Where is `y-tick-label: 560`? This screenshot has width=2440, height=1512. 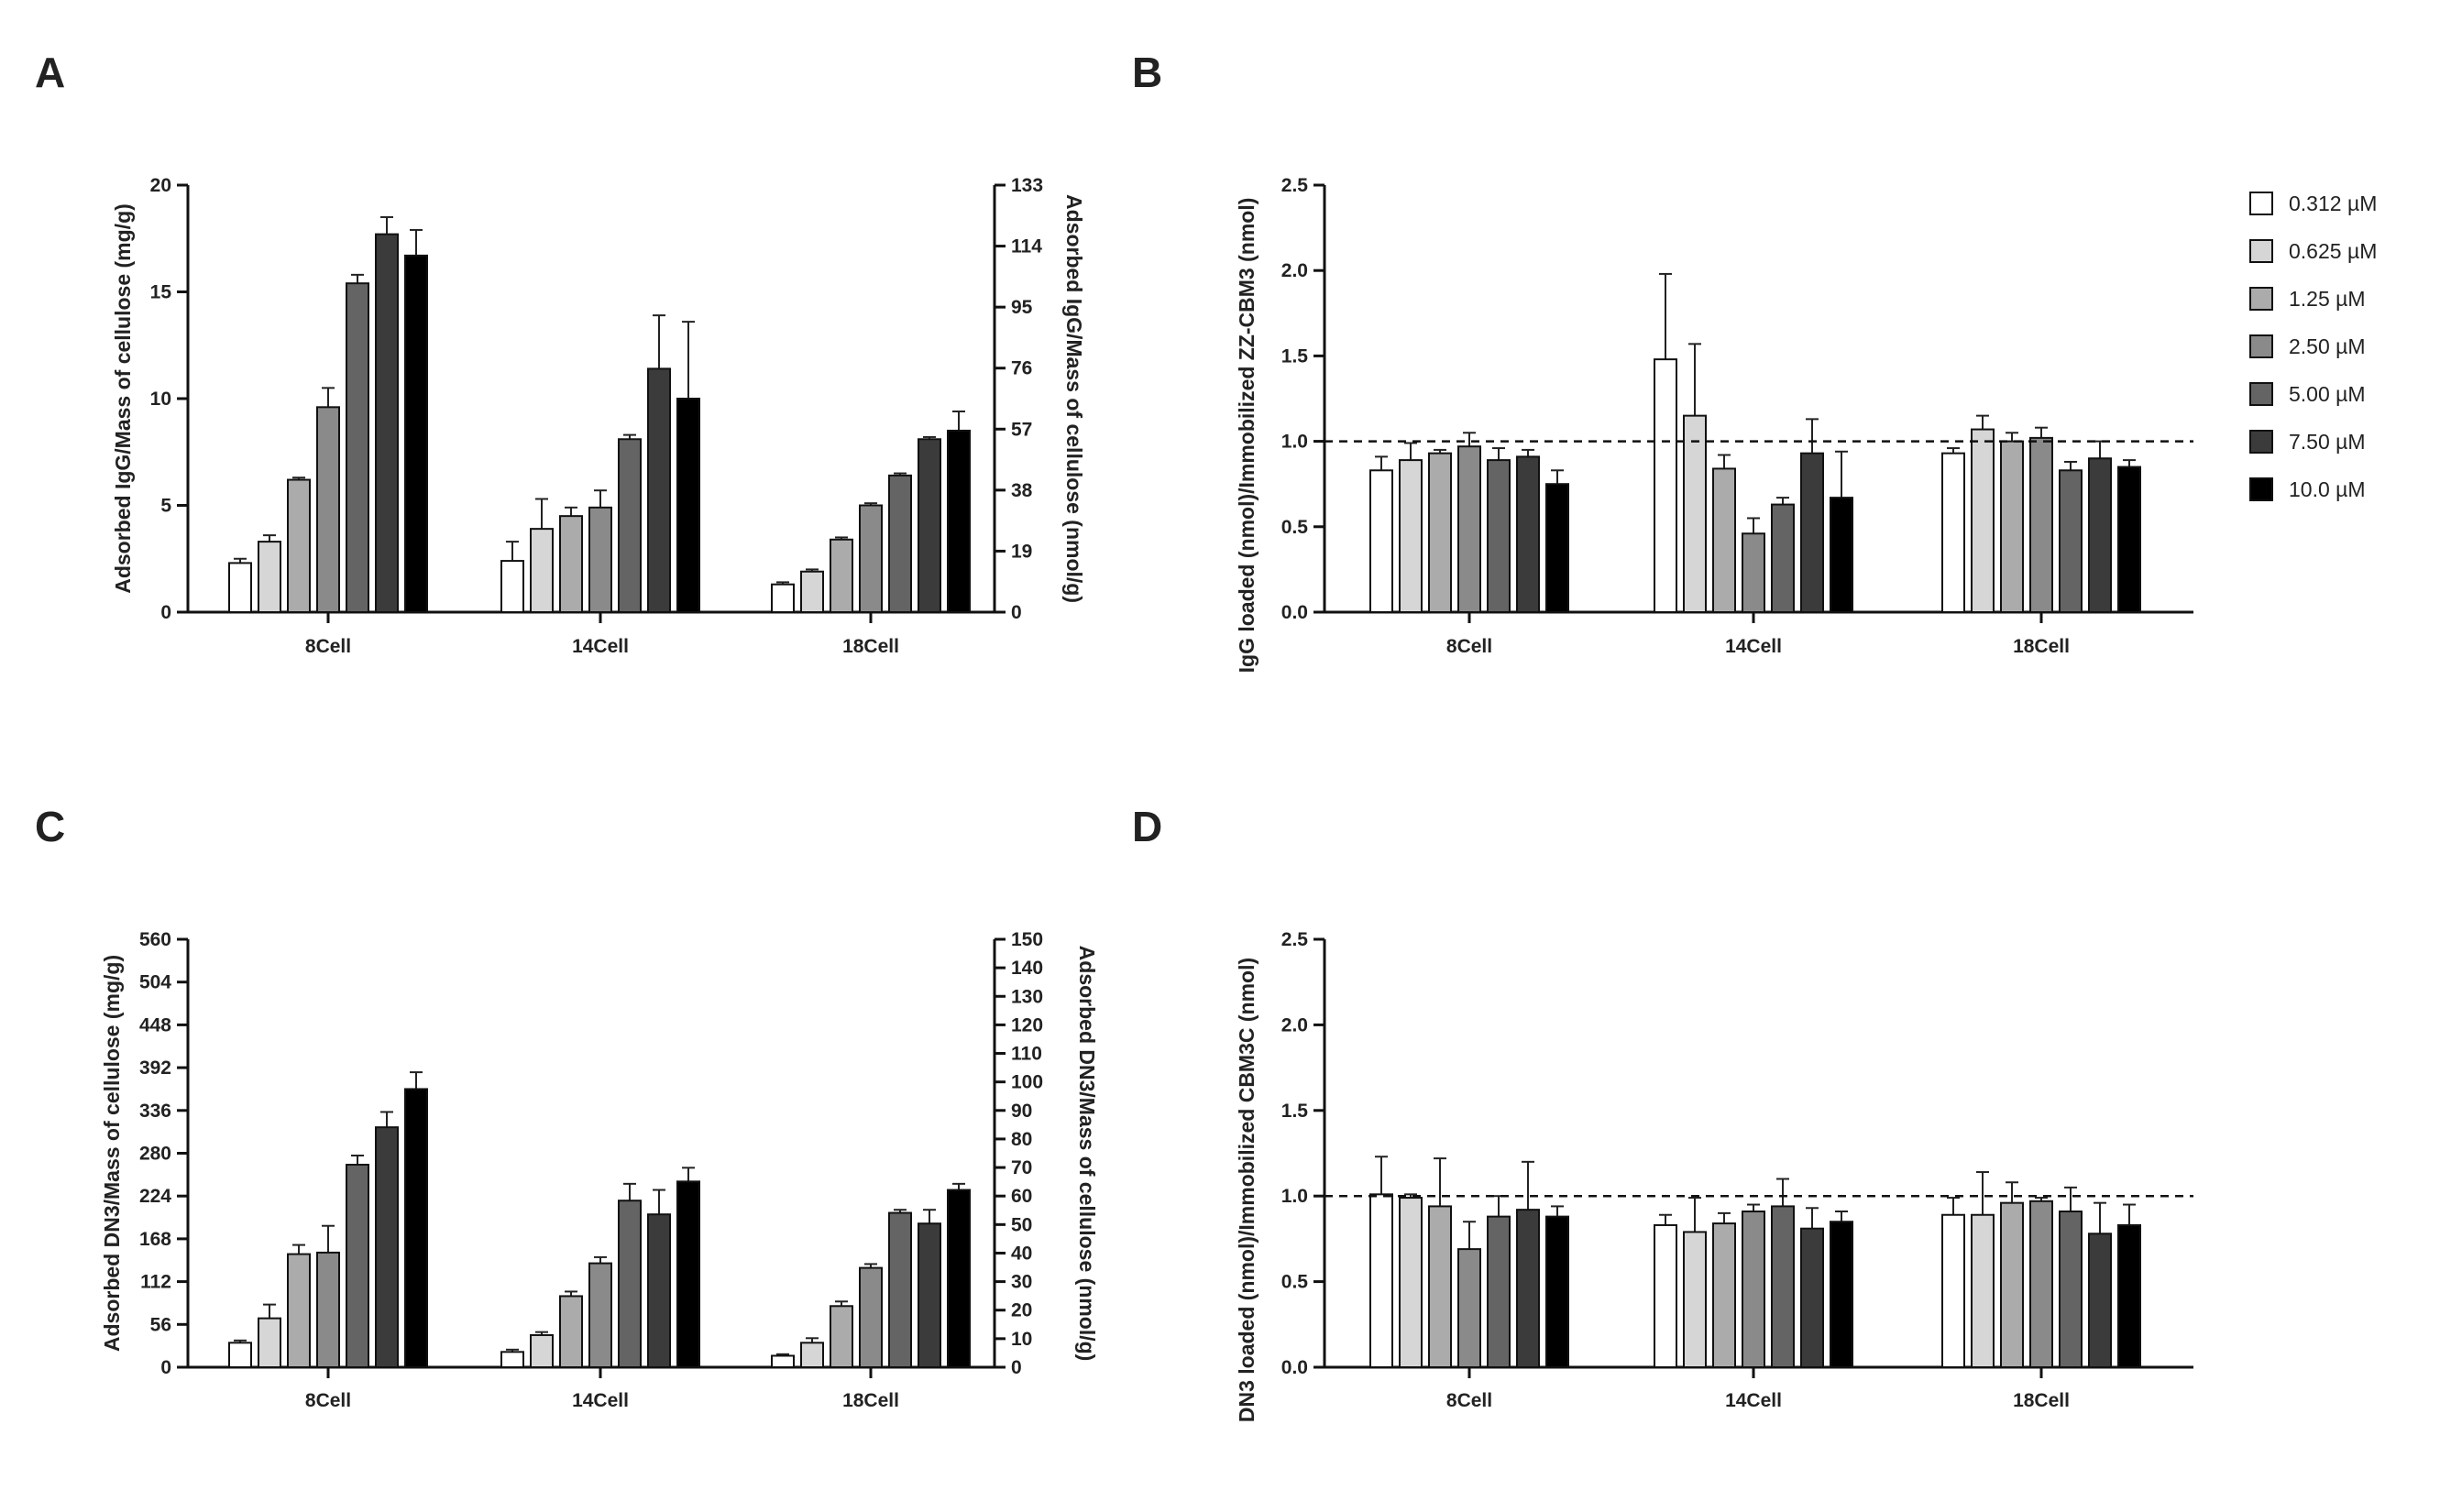
y-tick-label: 560 is located at coordinates (155, 939).